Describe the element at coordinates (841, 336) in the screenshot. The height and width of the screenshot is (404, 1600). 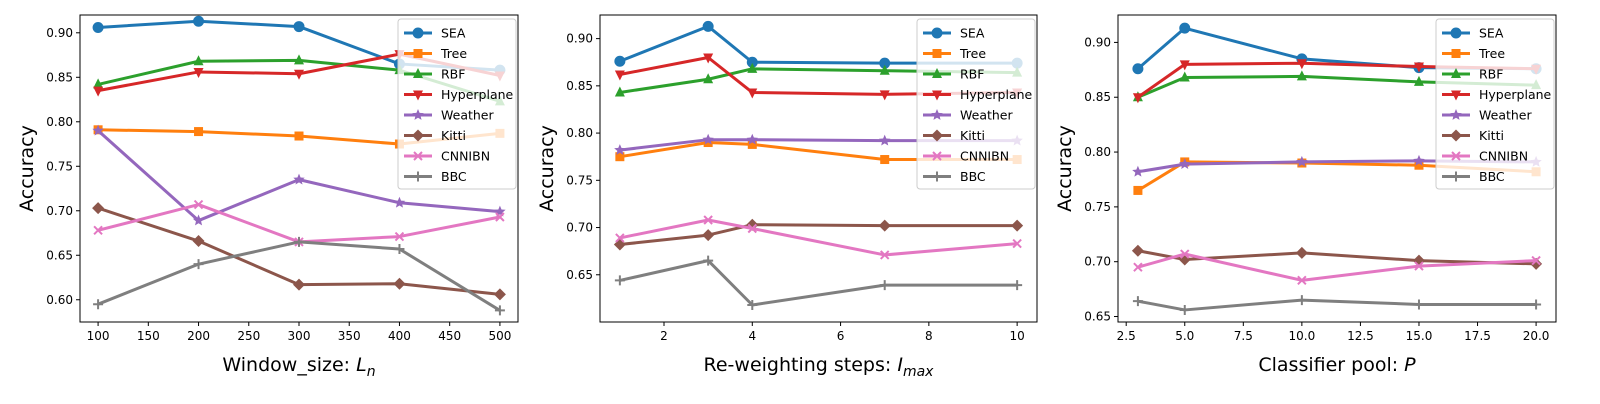
I see `x-tick-label: 6` at that location.